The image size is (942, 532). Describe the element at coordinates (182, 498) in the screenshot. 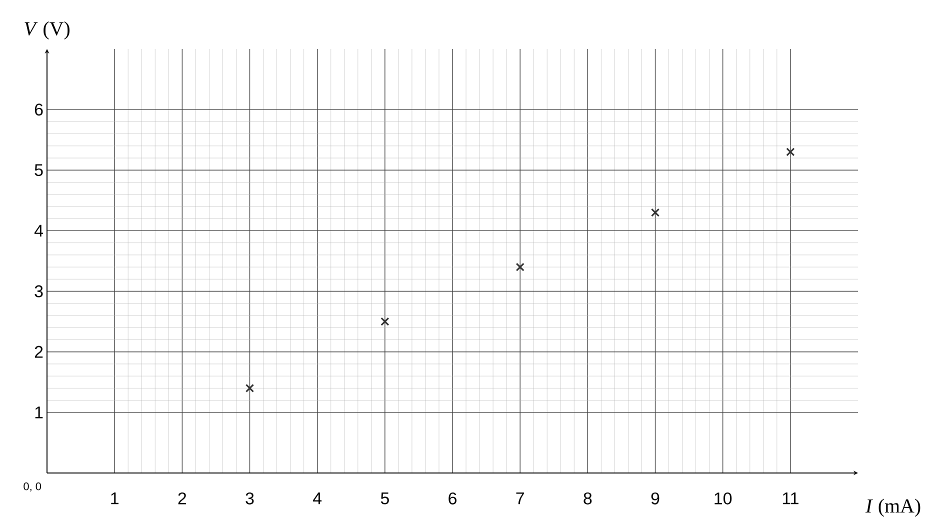

I see `x-tick-label: 2` at that location.